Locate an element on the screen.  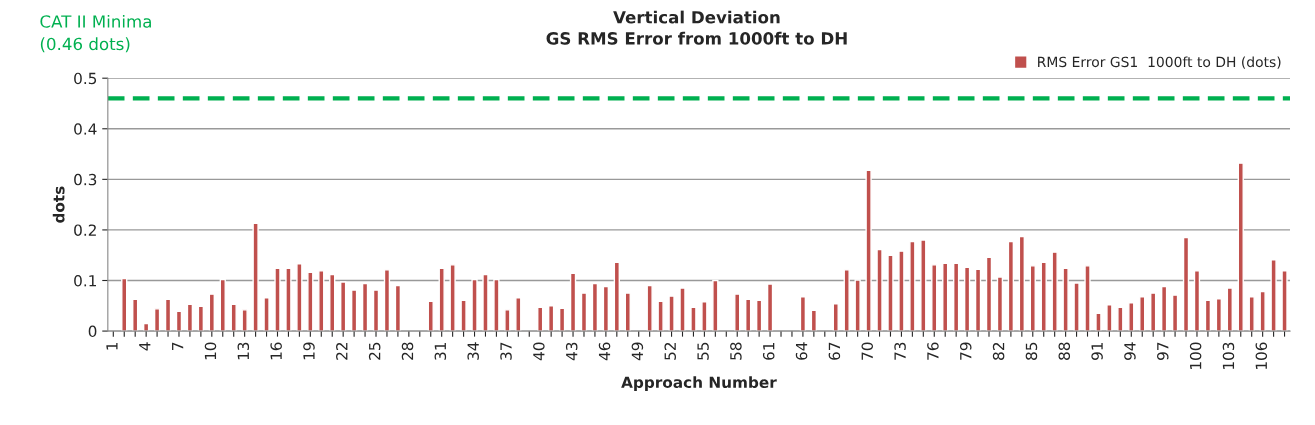
x-tick-label: 61 is located at coordinates (768, 351).